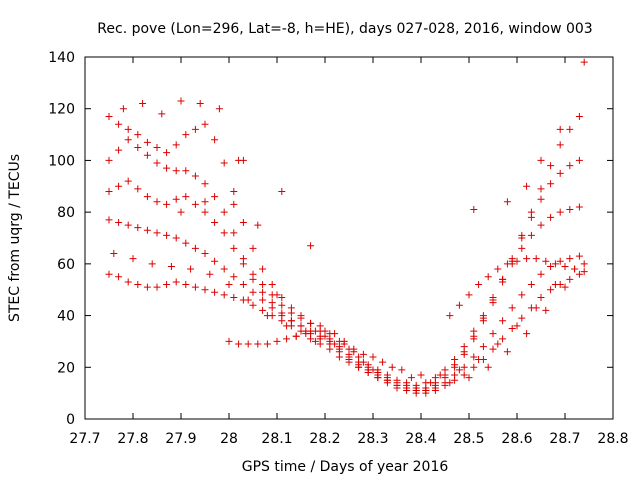 The height and width of the screenshot is (480, 640). I want to click on x-tick-label: 27.8, so click(132, 439).